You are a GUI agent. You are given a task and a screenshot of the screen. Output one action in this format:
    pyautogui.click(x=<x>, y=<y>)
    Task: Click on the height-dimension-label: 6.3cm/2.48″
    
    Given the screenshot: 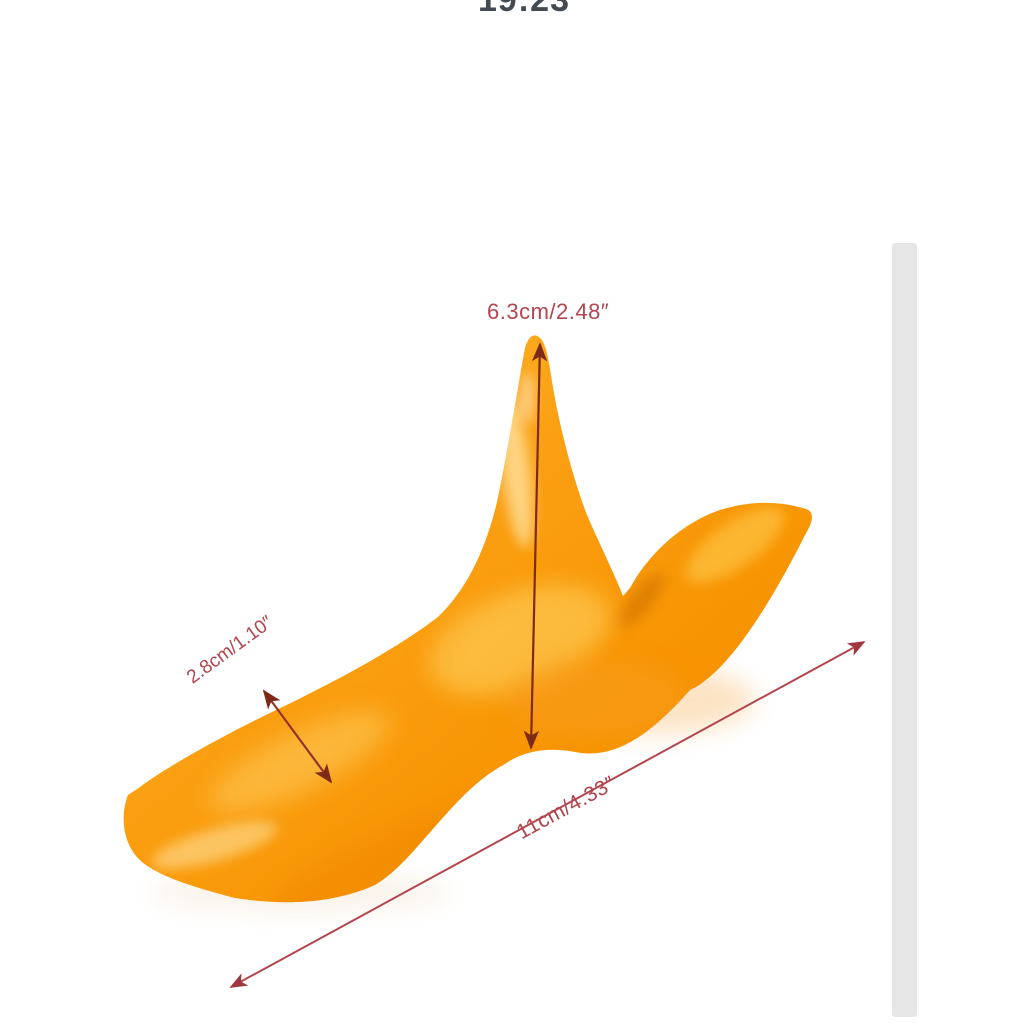 What is the action you would take?
    pyautogui.click(x=548, y=311)
    